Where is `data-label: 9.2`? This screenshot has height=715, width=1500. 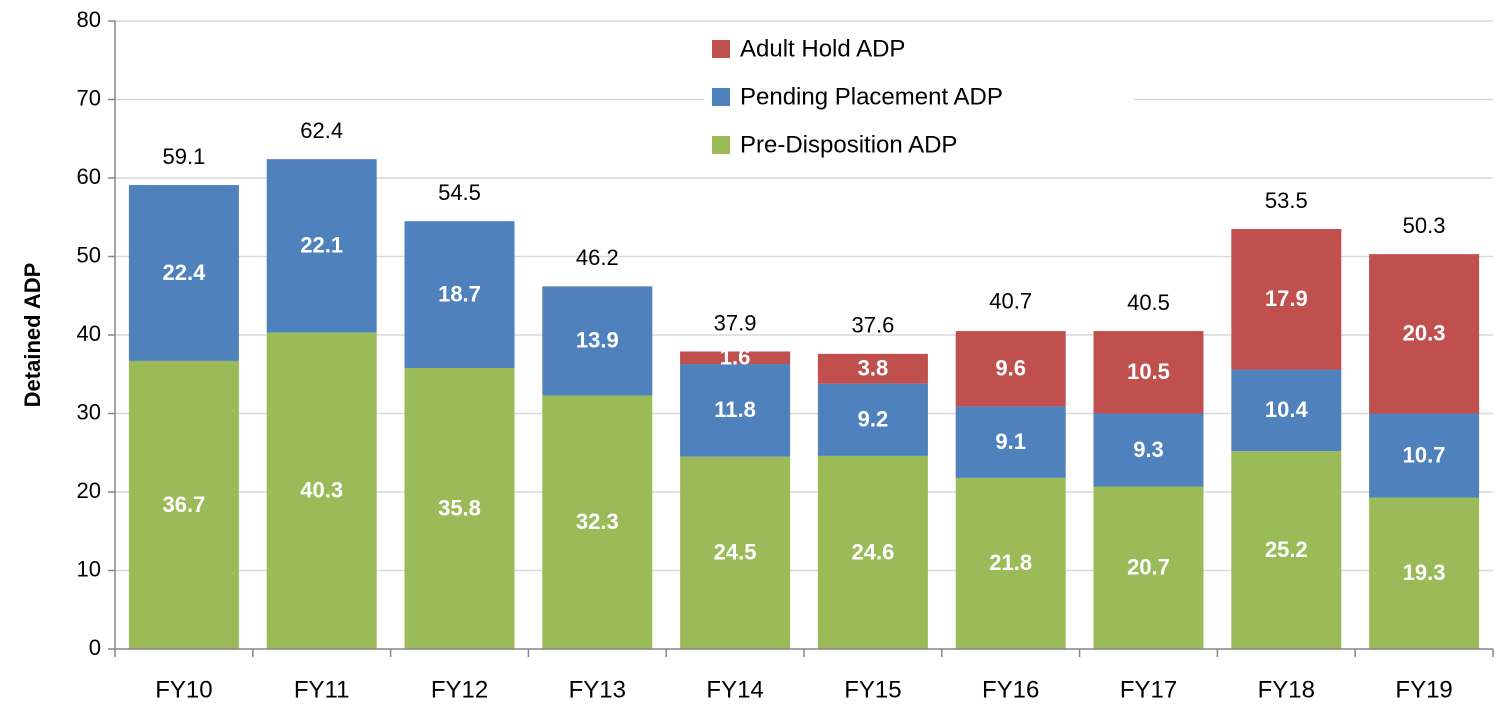
data-label: 9.2 is located at coordinates (873, 419).